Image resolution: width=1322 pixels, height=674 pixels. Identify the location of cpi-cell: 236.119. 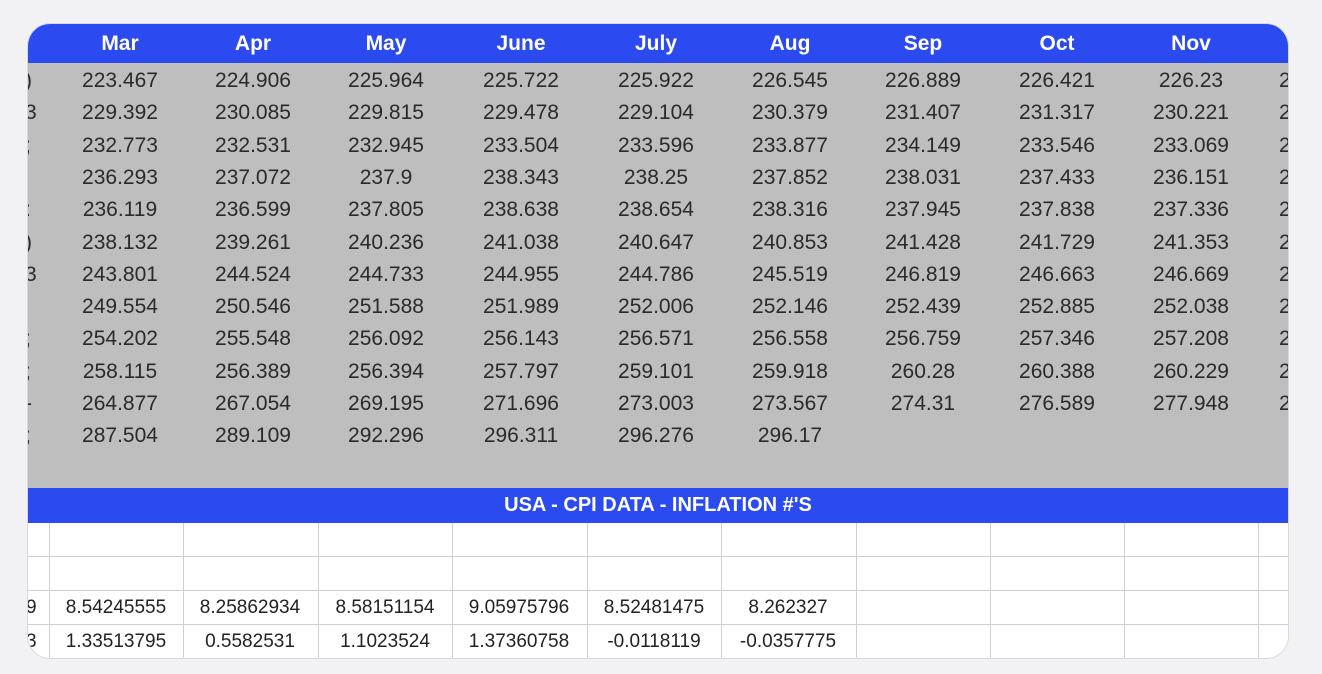
(120, 210).